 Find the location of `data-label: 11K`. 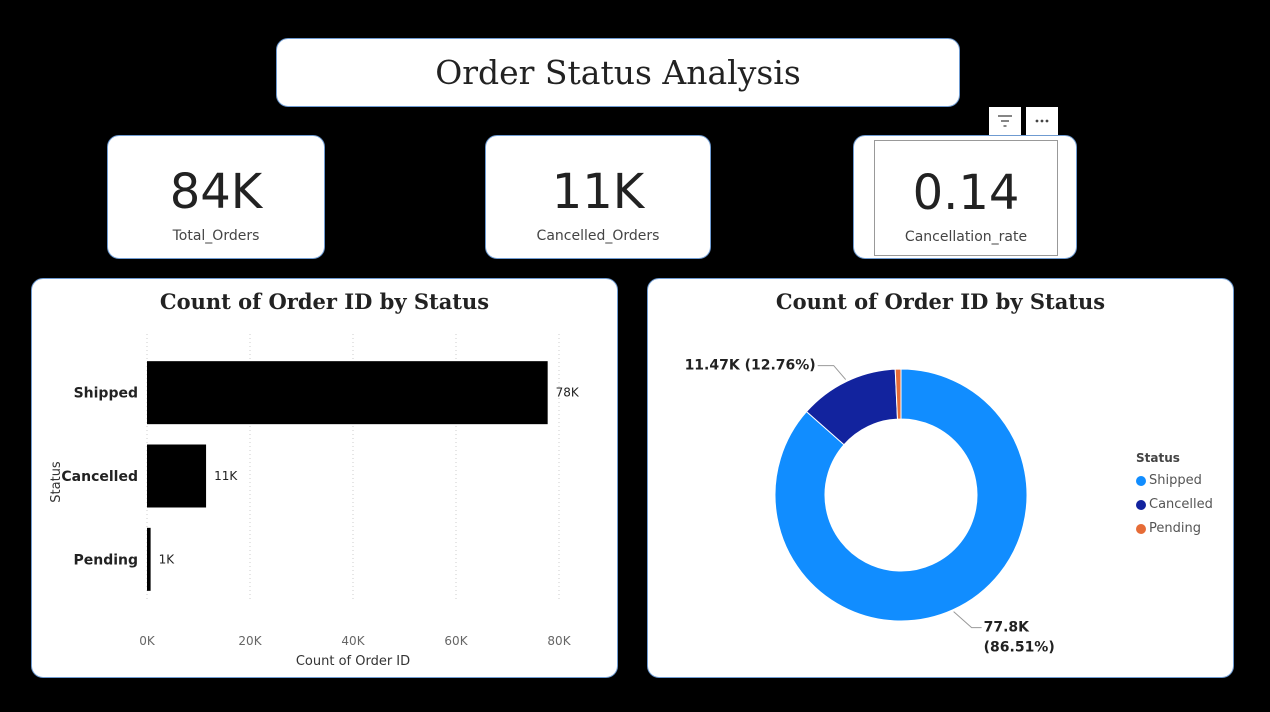

data-label: 11K is located at coordinates (226, 476).